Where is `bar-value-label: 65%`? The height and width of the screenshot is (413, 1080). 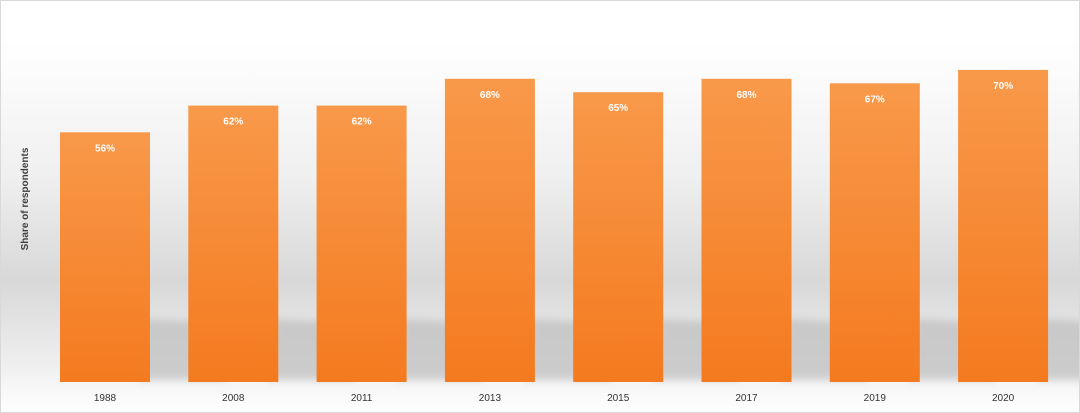 bar-value-label: 65% is located at coordinates (618, 108).